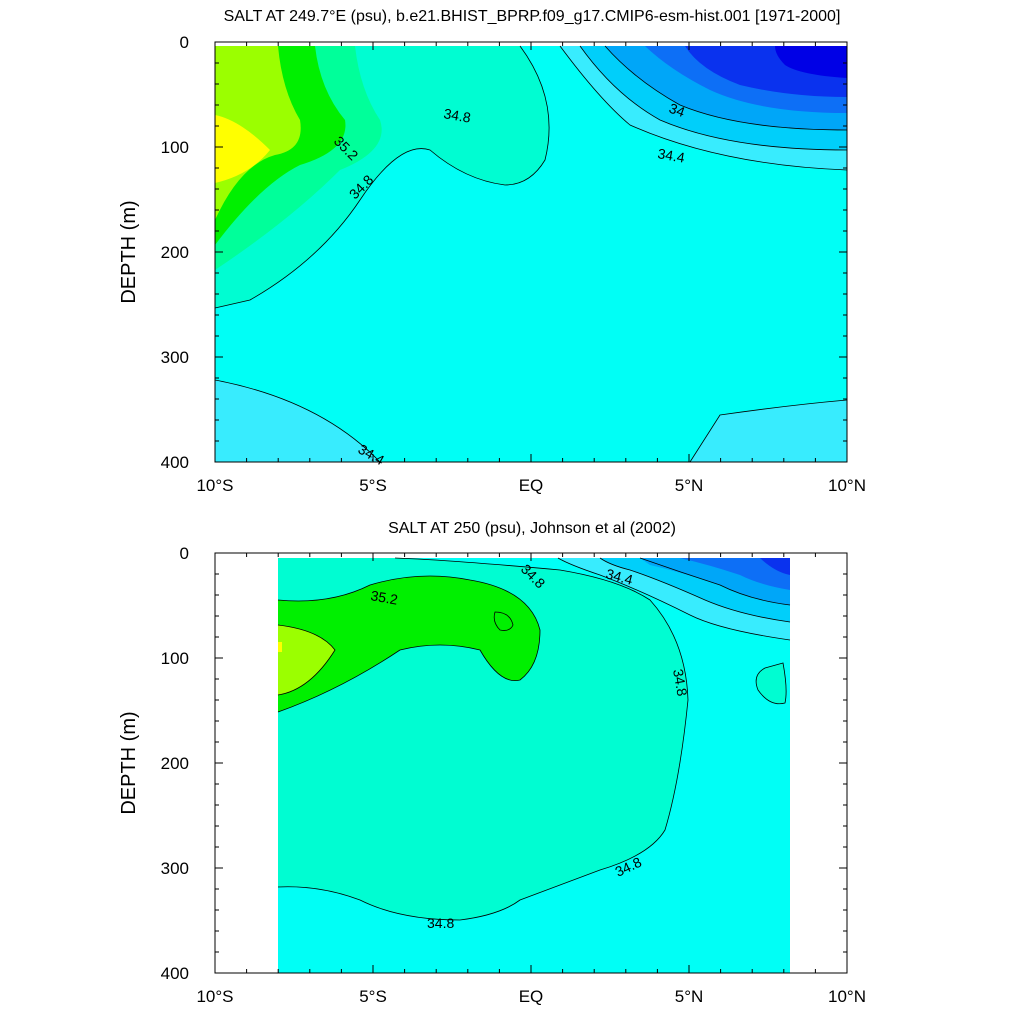  I want to click on contour-label: 34, so click(677, 110).